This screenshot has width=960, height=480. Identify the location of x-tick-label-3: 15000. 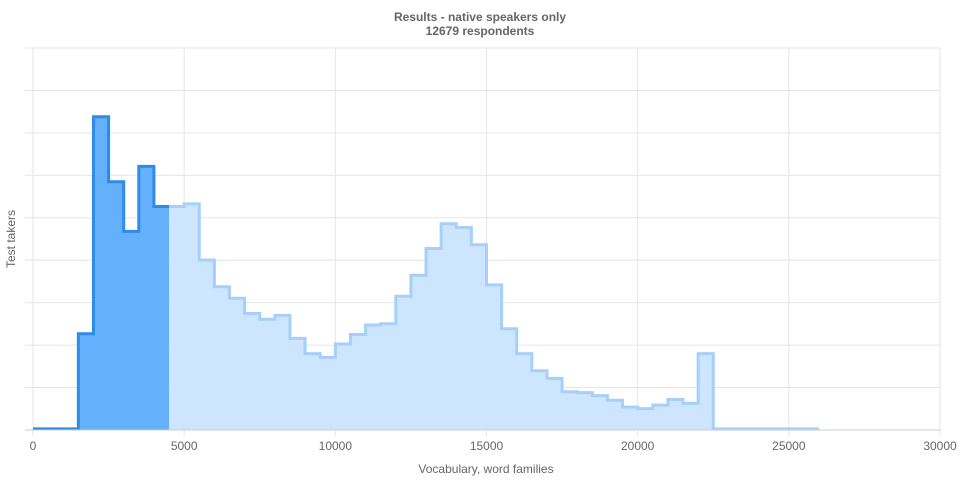
(487, 446).